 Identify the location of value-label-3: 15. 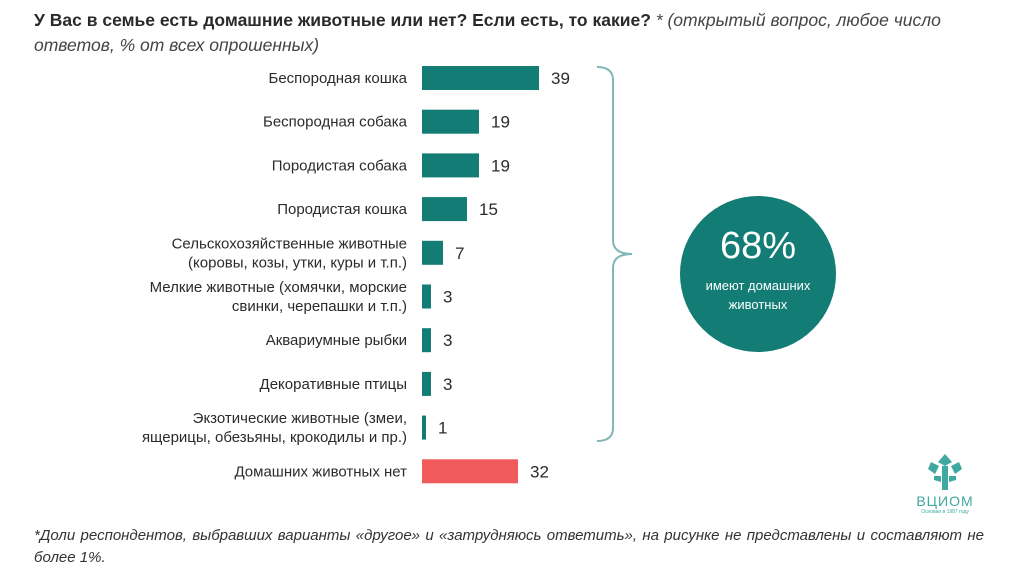
(488, 209).